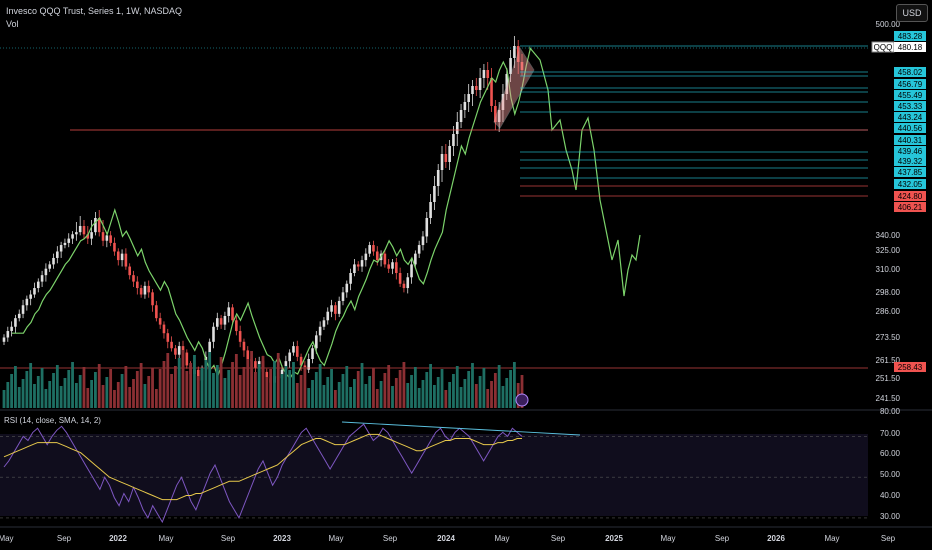  Describe the element at coordinates (461, 428) in the screenshot. I see `rsi-divergence-line` at that location.